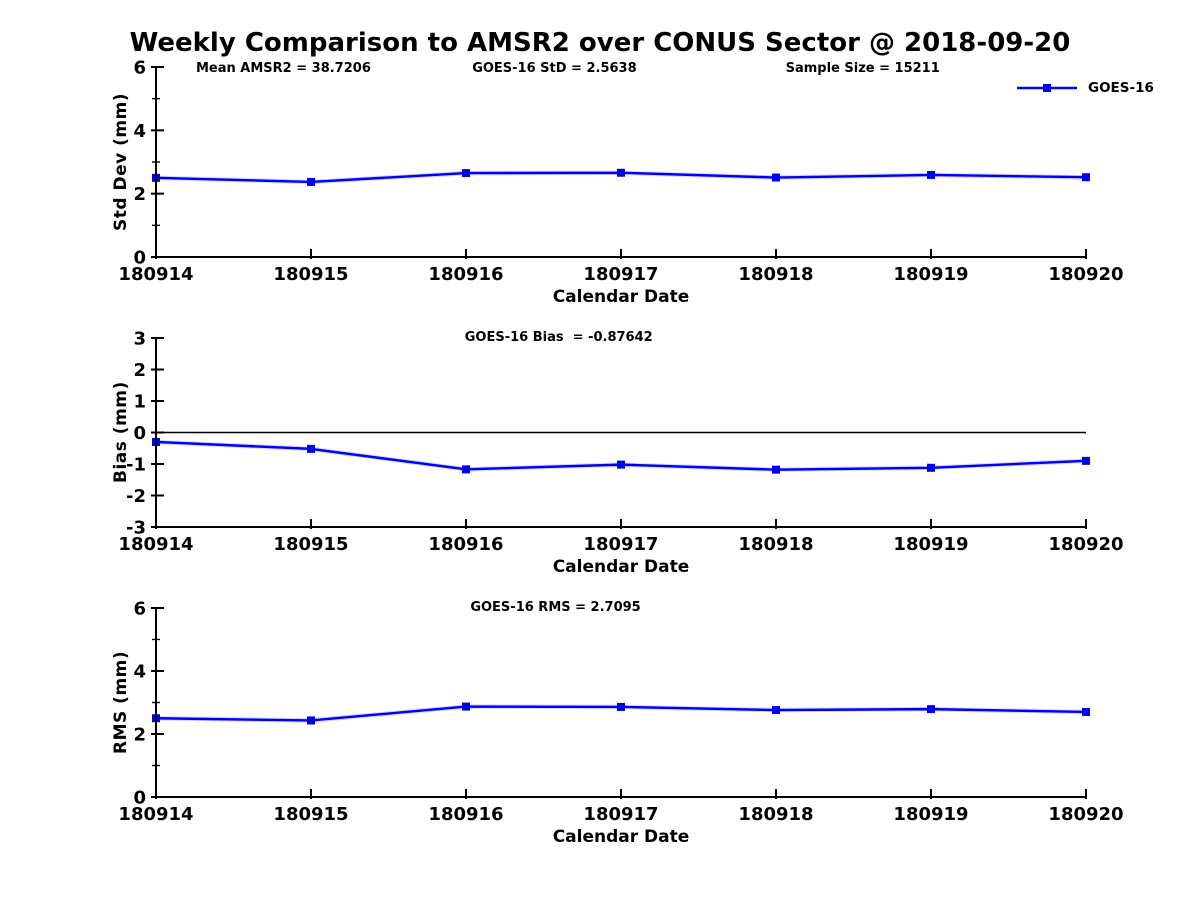 The width and height of the screenshot is (1200, 900). What do you see at coordinates (136, 465) in the screenshot?
I see `y-tick-label: -1` at bounding box center [136, 465].